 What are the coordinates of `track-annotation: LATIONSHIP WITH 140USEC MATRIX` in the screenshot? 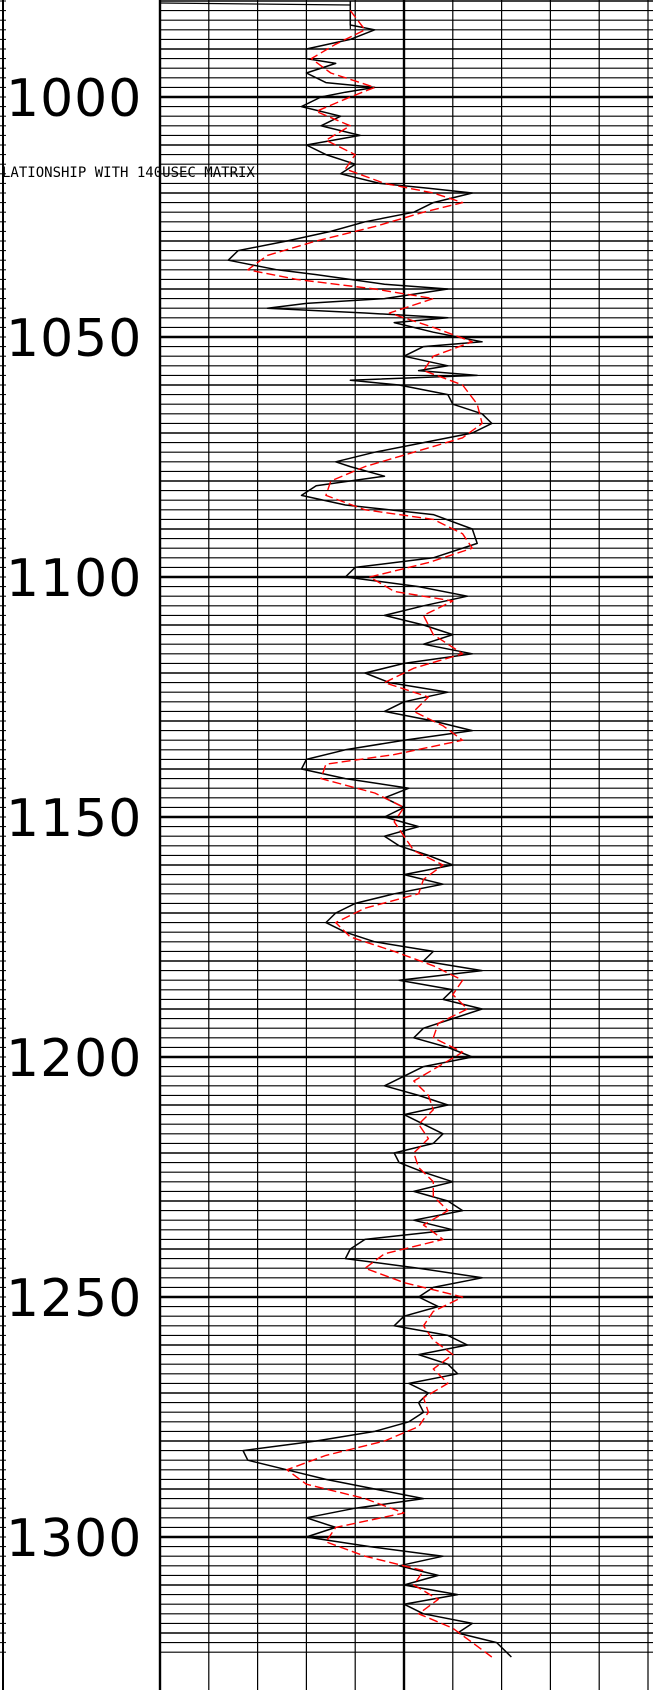 It's located at (128, 173).